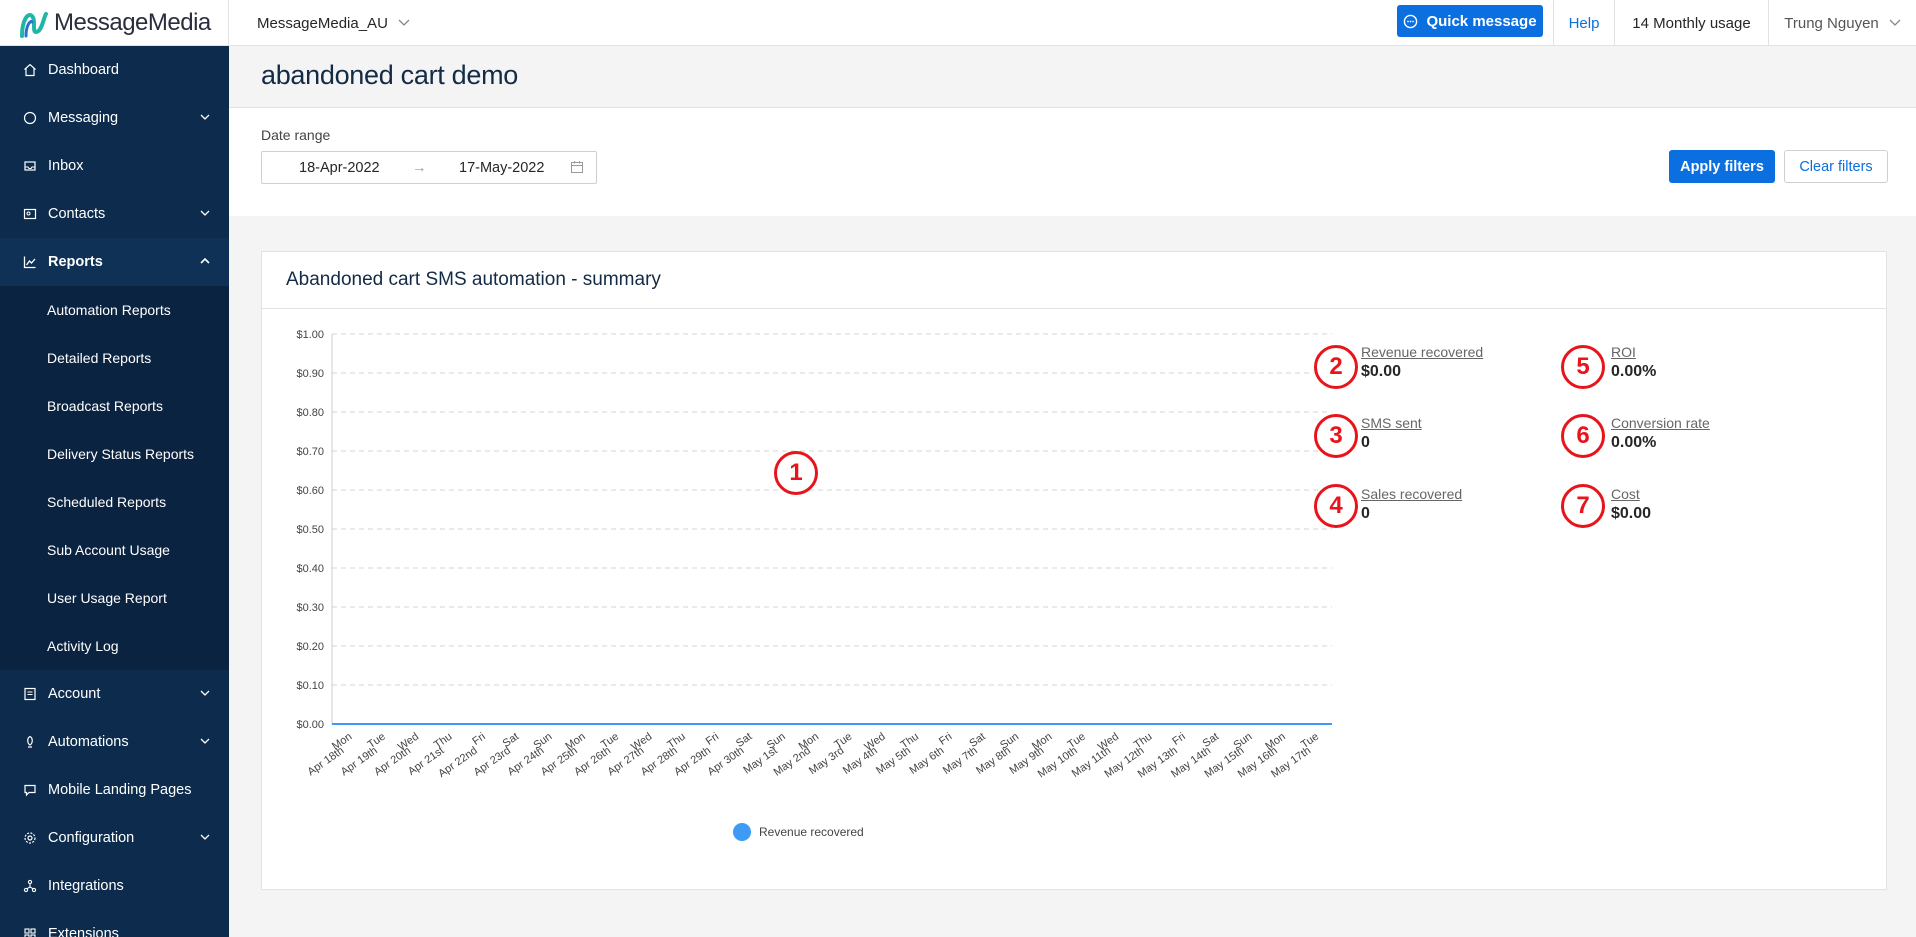  I want to click on x-tick-label-date: Apr 29th, so click(692, 762).